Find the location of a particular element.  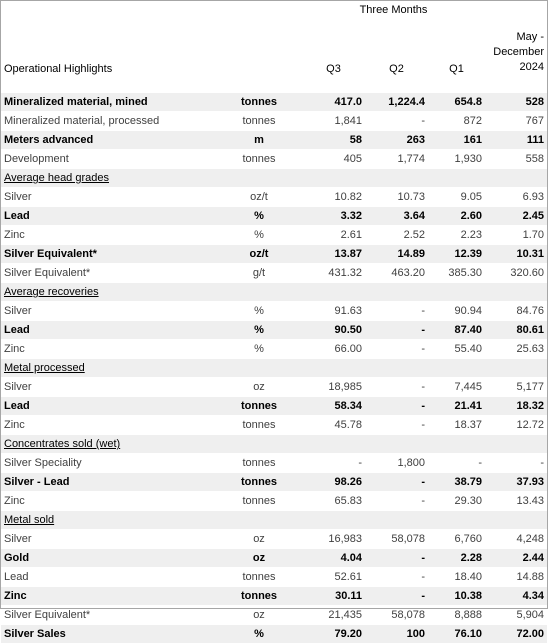

may-december-2024-value is located at coordinates (516, 178).